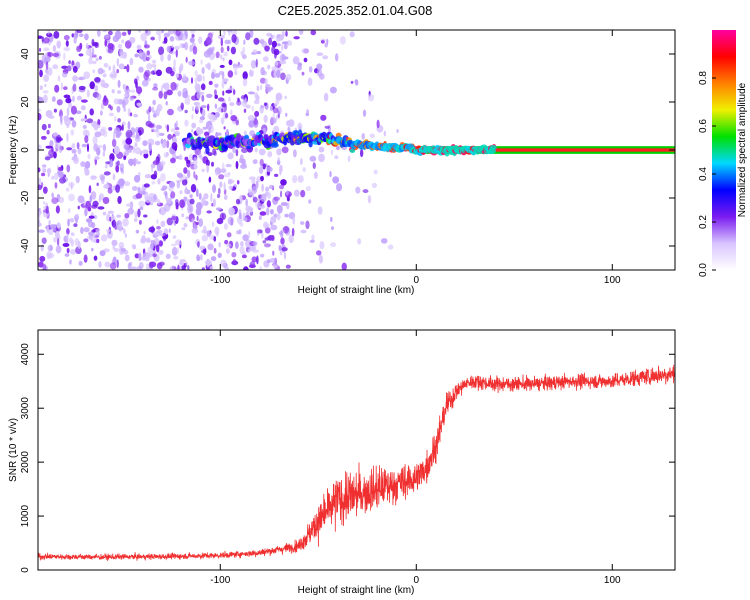 This screenshot has width=750, height=600. Describe the element at coordinates (13, 450) in the screenshot. I see `snr-y-label: SNR (10 * v/v)` at that location.